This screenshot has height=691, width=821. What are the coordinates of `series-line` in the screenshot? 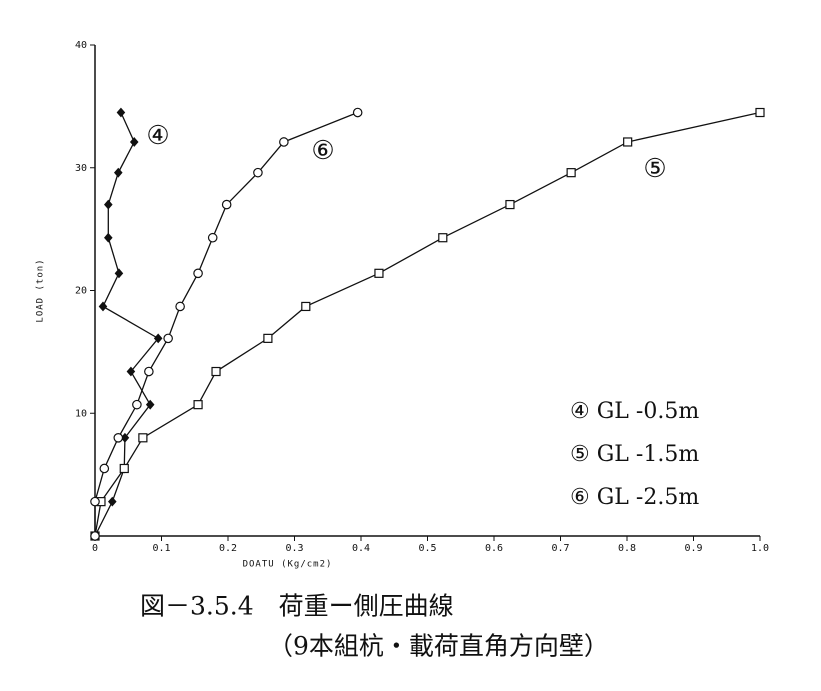 It's located at (127, 324).